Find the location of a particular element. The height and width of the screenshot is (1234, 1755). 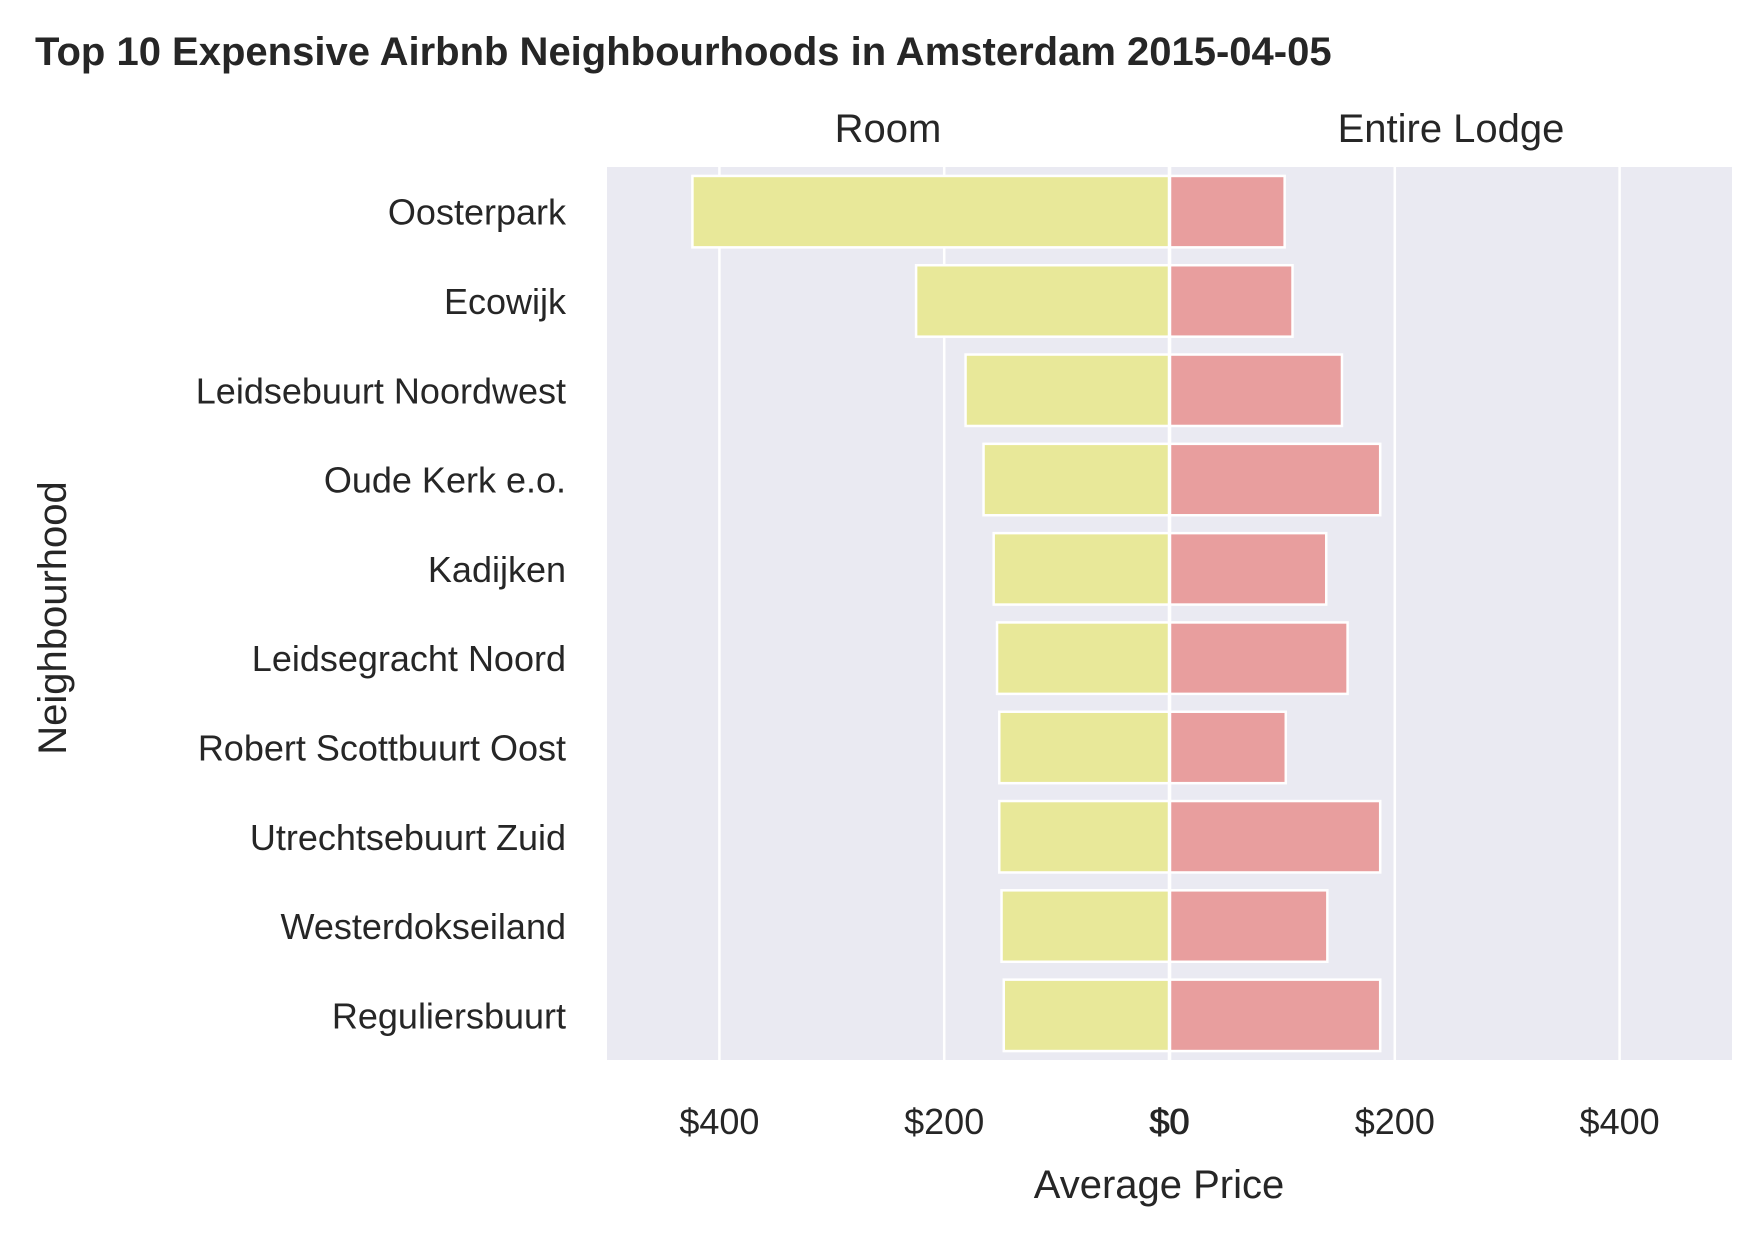

x-tick-label-entire-lodge: $0 is located at coordinates (1170, 1121).